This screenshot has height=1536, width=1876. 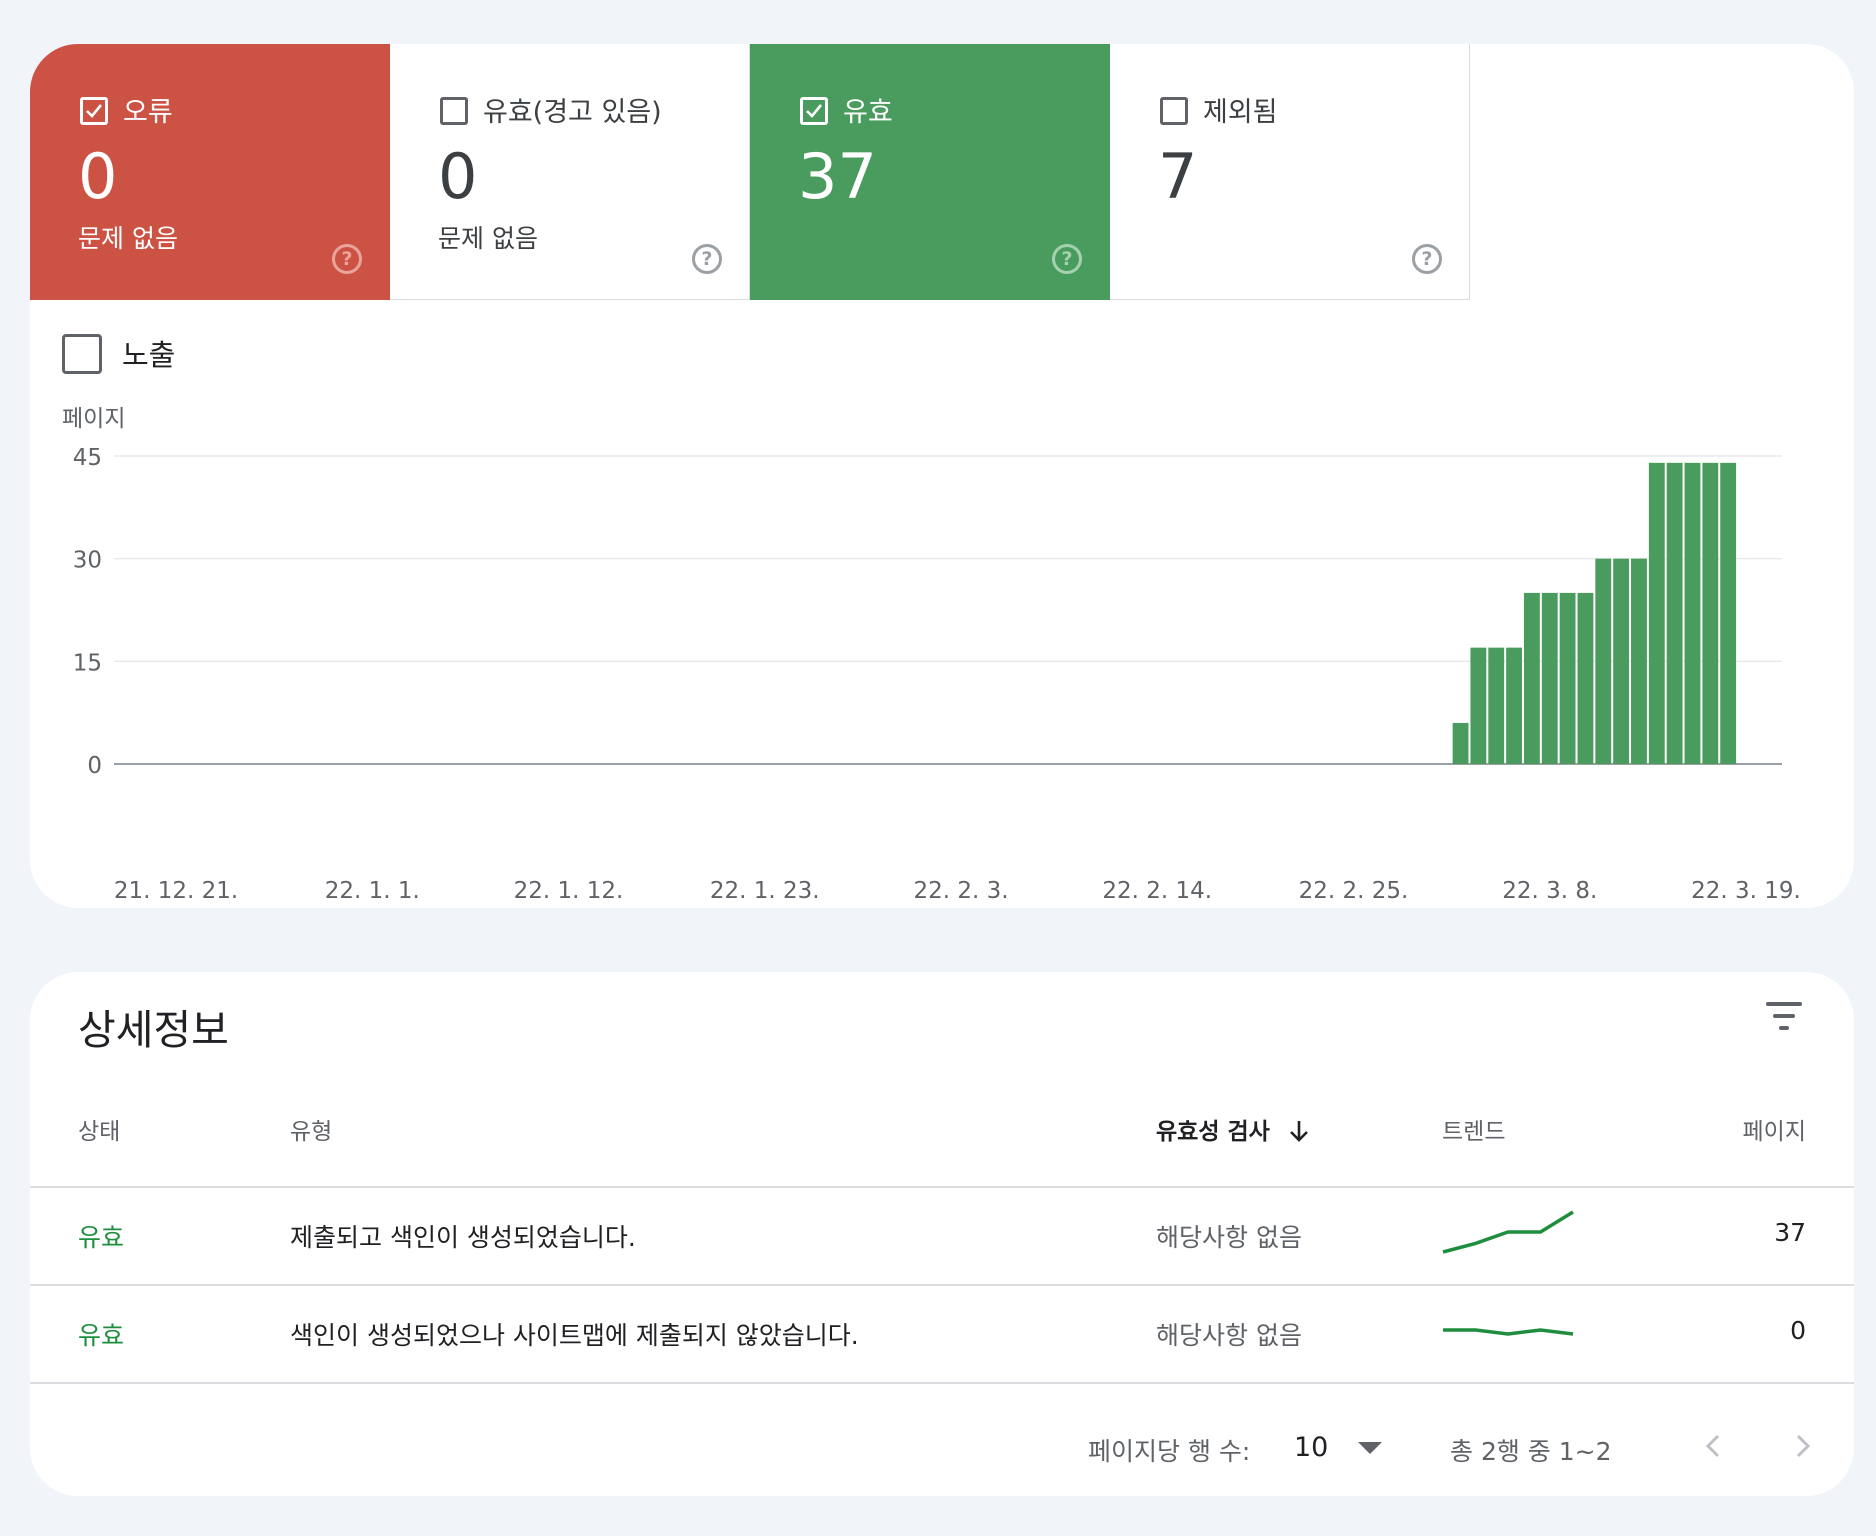 I want to click on y-tick-label: 15, so click(x=87, y=663).